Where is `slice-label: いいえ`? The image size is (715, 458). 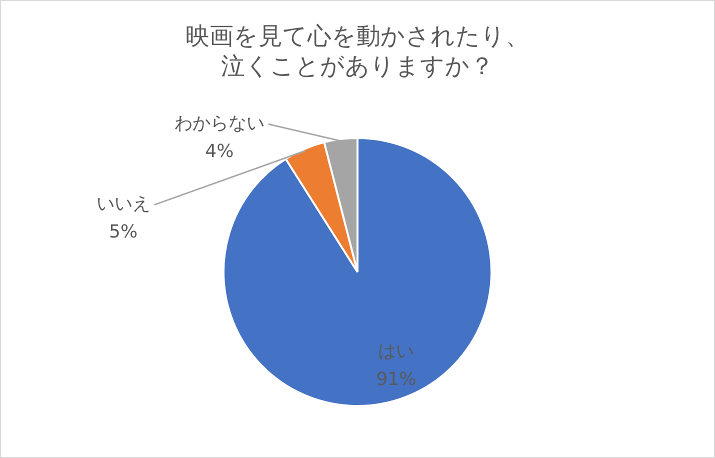
slice-label: いいえ is located at coordinates (123, 204).